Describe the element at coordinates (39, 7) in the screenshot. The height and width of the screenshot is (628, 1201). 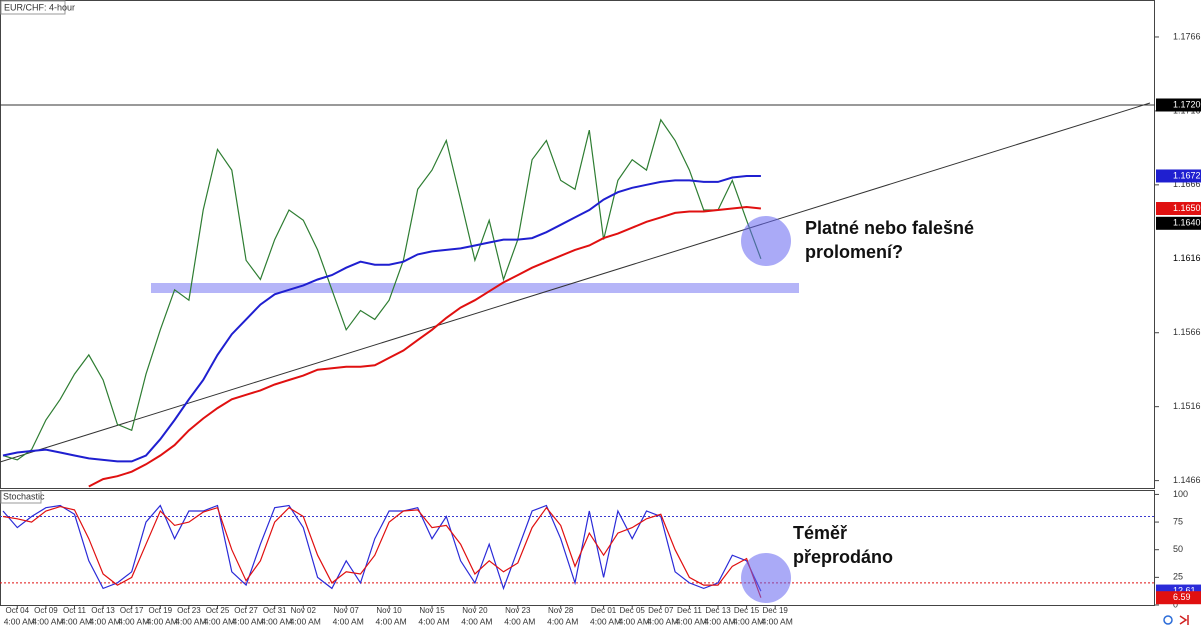
I see `chart-title: EUR/CHF: 4-hour` at that location.